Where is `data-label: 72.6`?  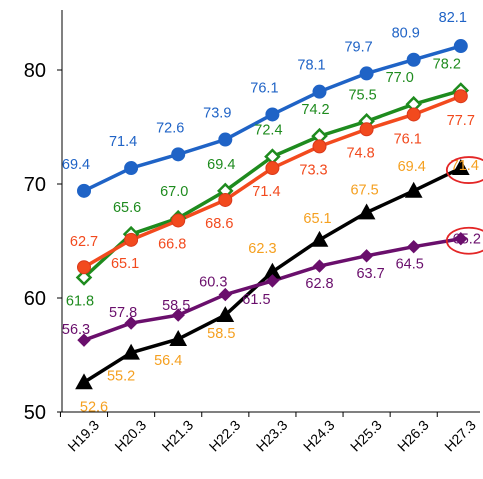
data-label: 72.6 is located at coordinates (170, 128).